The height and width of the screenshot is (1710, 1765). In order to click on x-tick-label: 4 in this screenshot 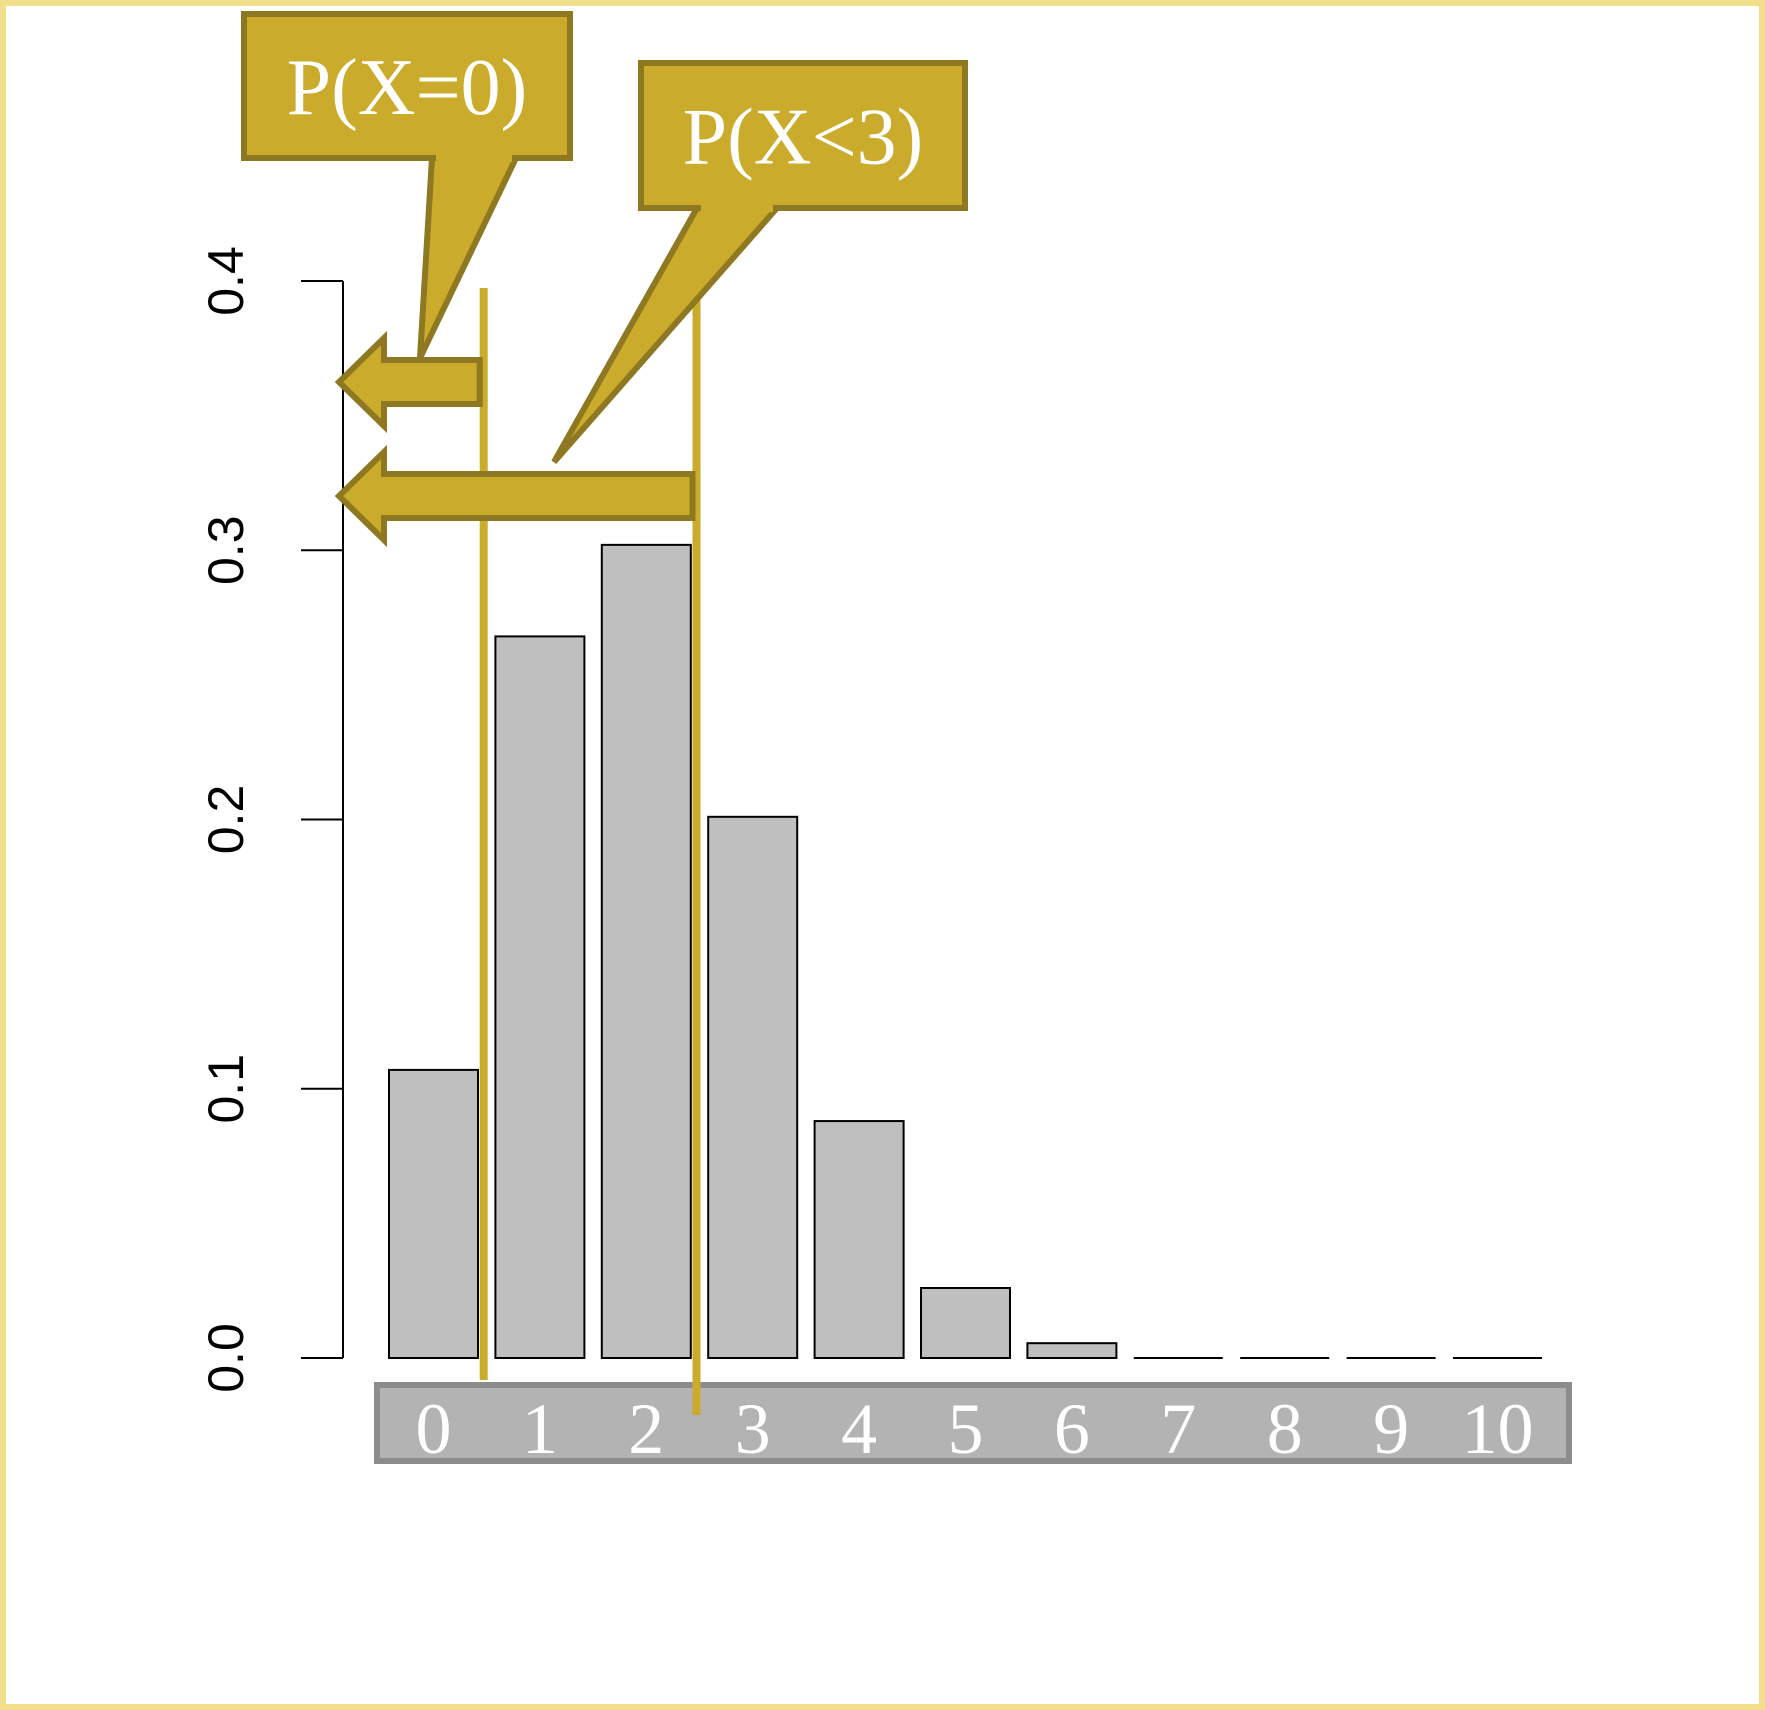, I will do `click(859, 1429)`.